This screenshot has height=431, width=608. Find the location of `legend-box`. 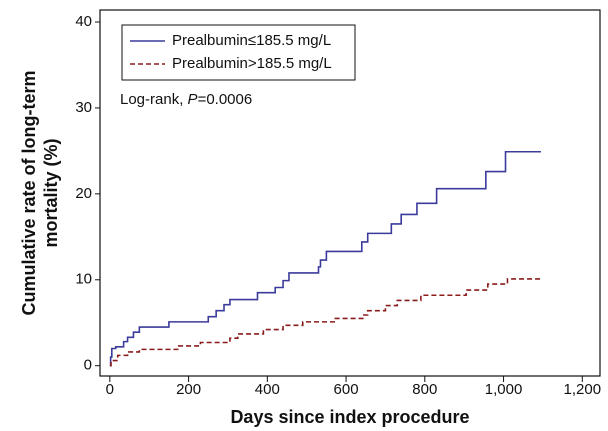

legend-box is located at coordinates (238, 52).